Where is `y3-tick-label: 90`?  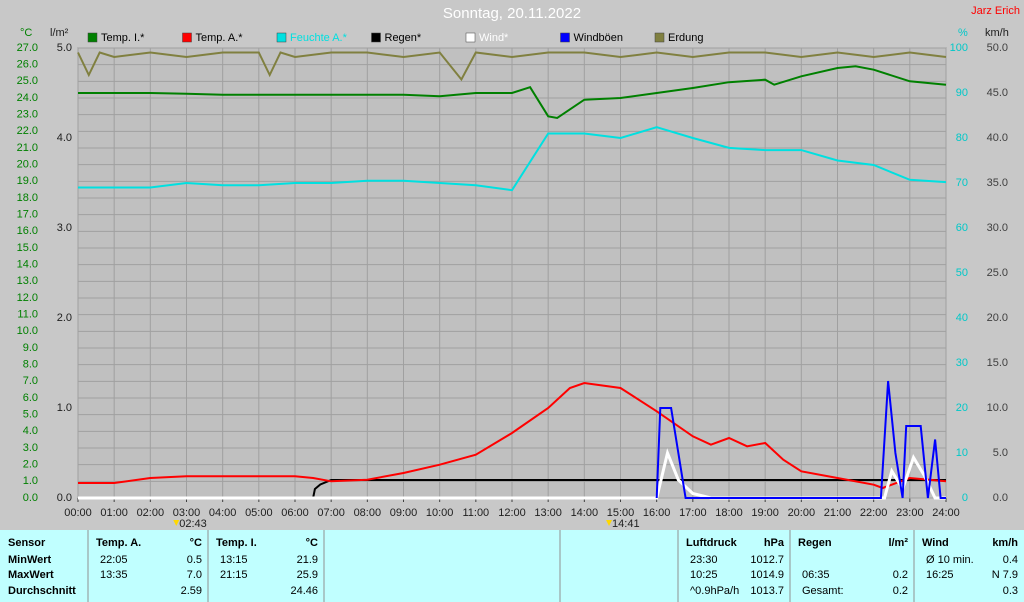
y3-tick-label: 90 is located at coordinates (962, 93).